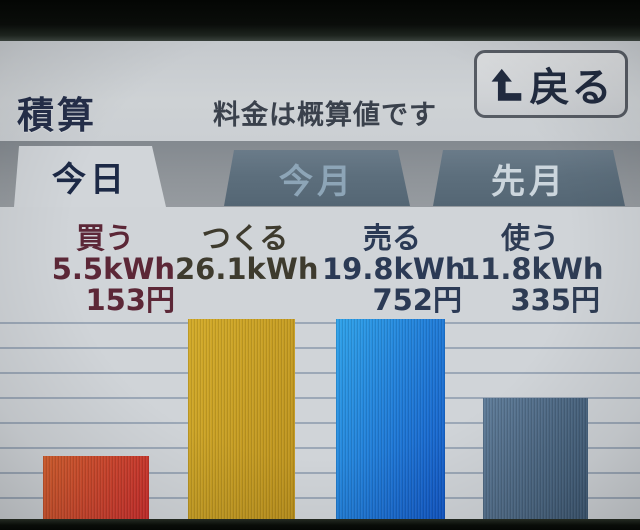  I want to click on column-generate-label: つくる, so click(245, 238).